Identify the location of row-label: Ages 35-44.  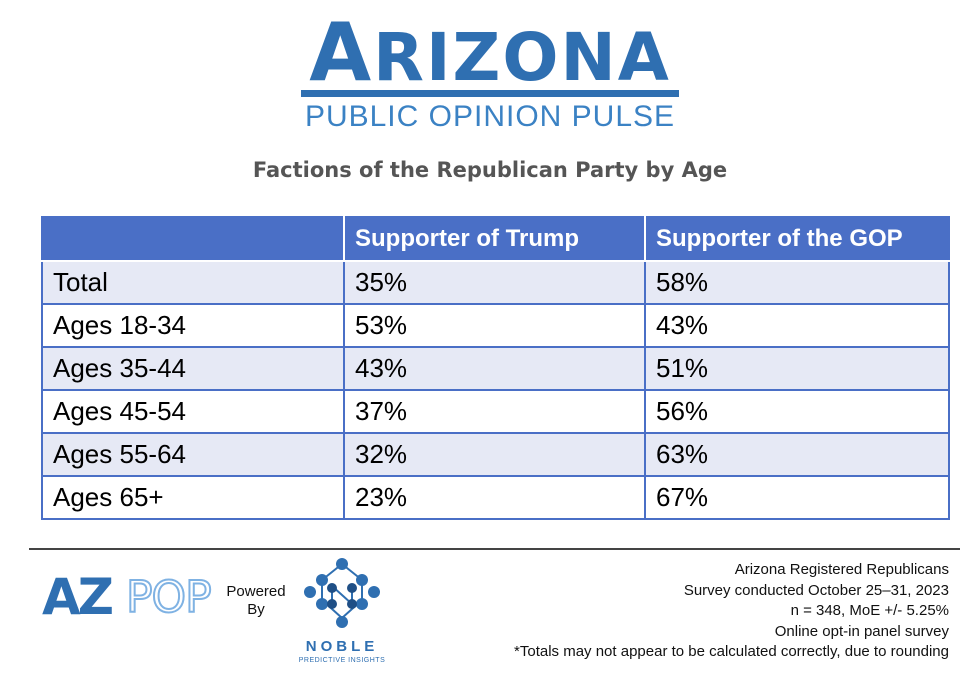
(193, 368).